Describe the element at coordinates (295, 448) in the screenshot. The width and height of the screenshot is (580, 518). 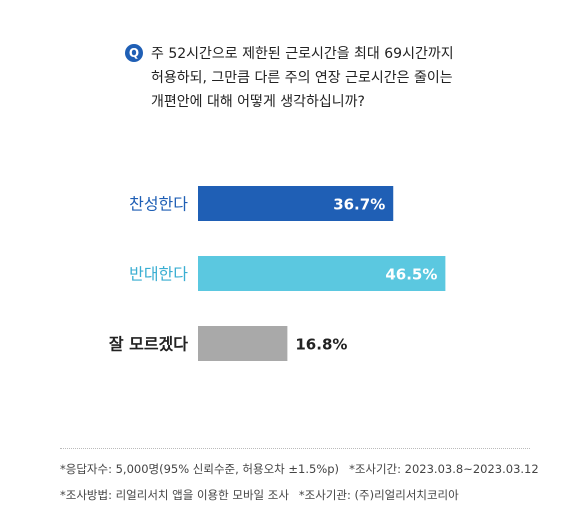
I see `footnote-divider` at that location.